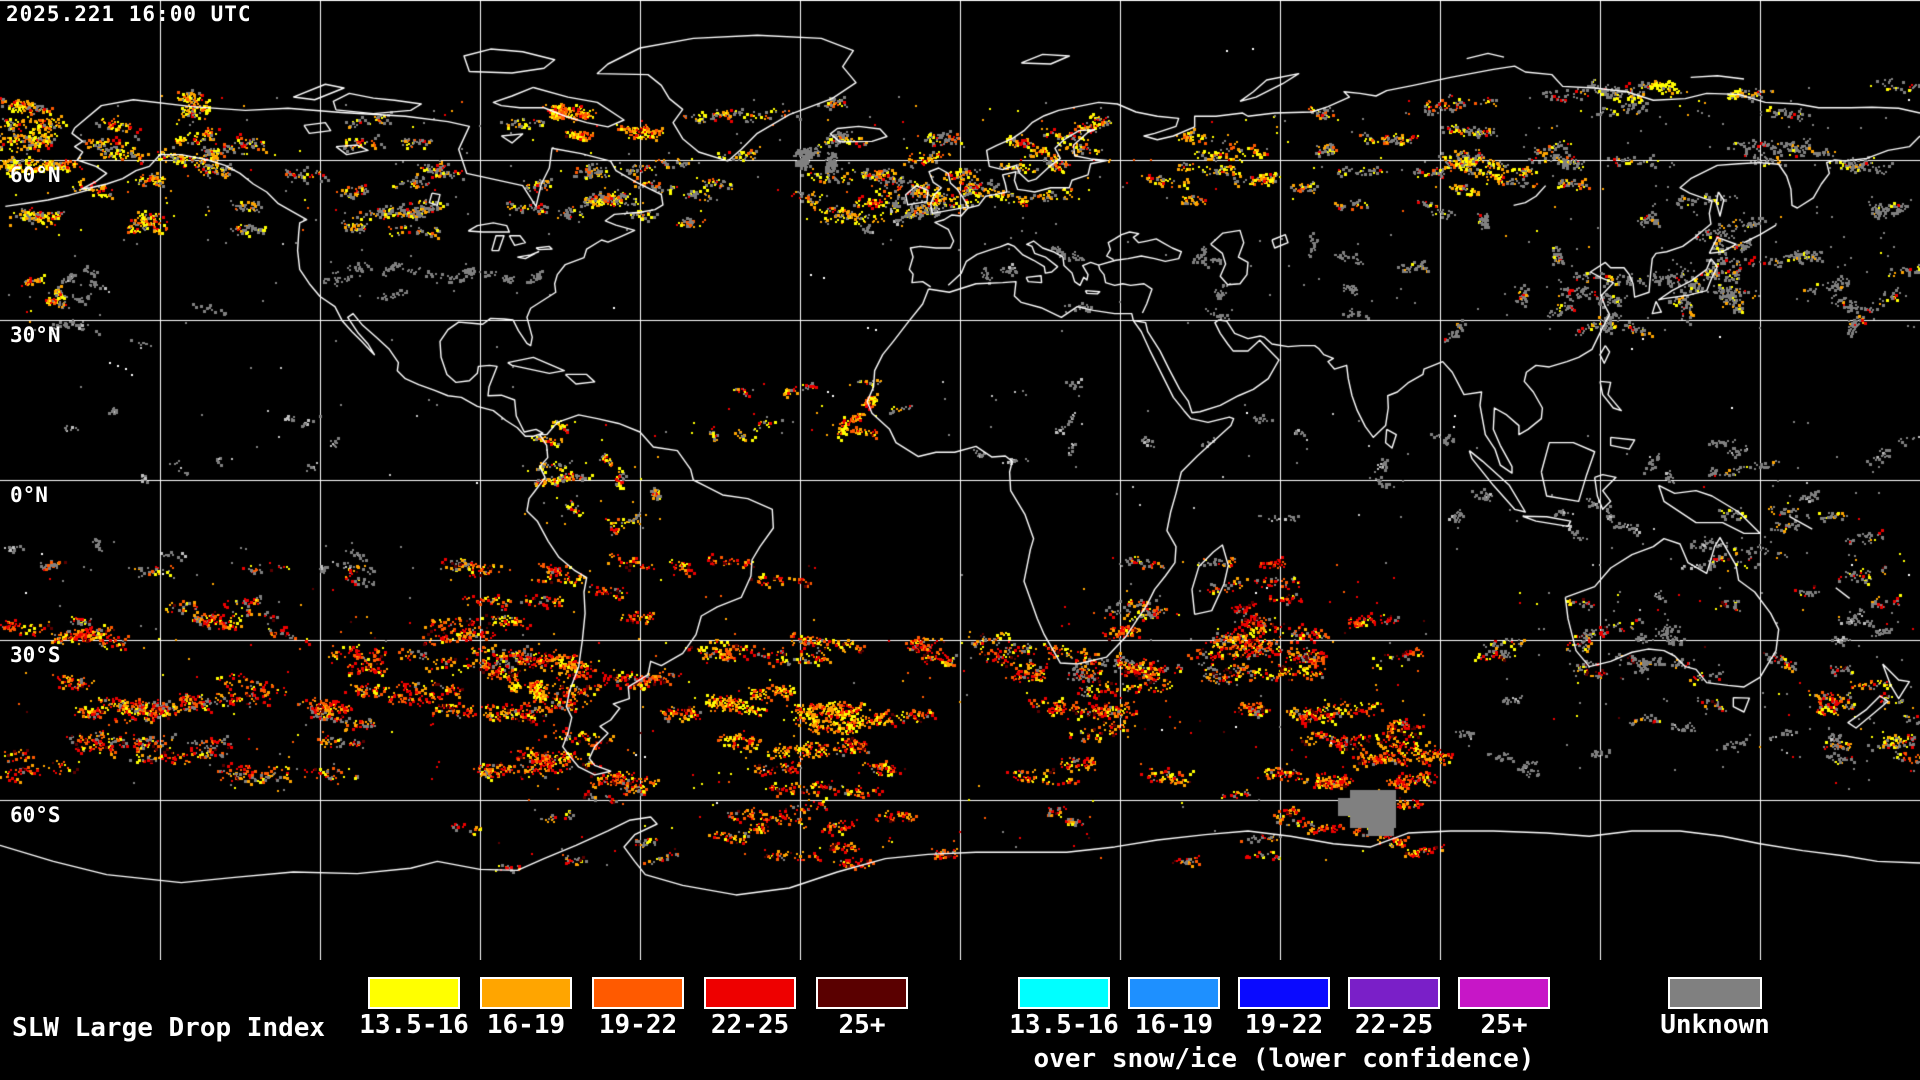  Describe the element at coordinates (1715, 993) in the screenshot. I see `legend-unknown-swatch` at that location.